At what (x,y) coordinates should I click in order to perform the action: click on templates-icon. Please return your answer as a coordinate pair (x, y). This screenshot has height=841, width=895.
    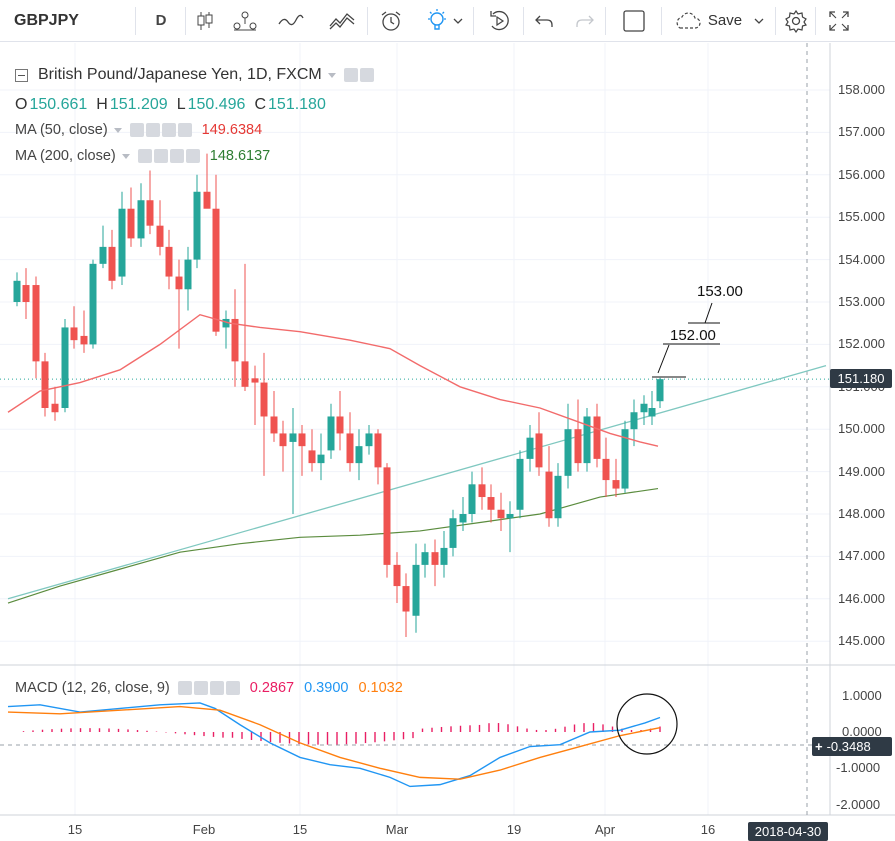
    Looking at the image, I should click on (342, 20).